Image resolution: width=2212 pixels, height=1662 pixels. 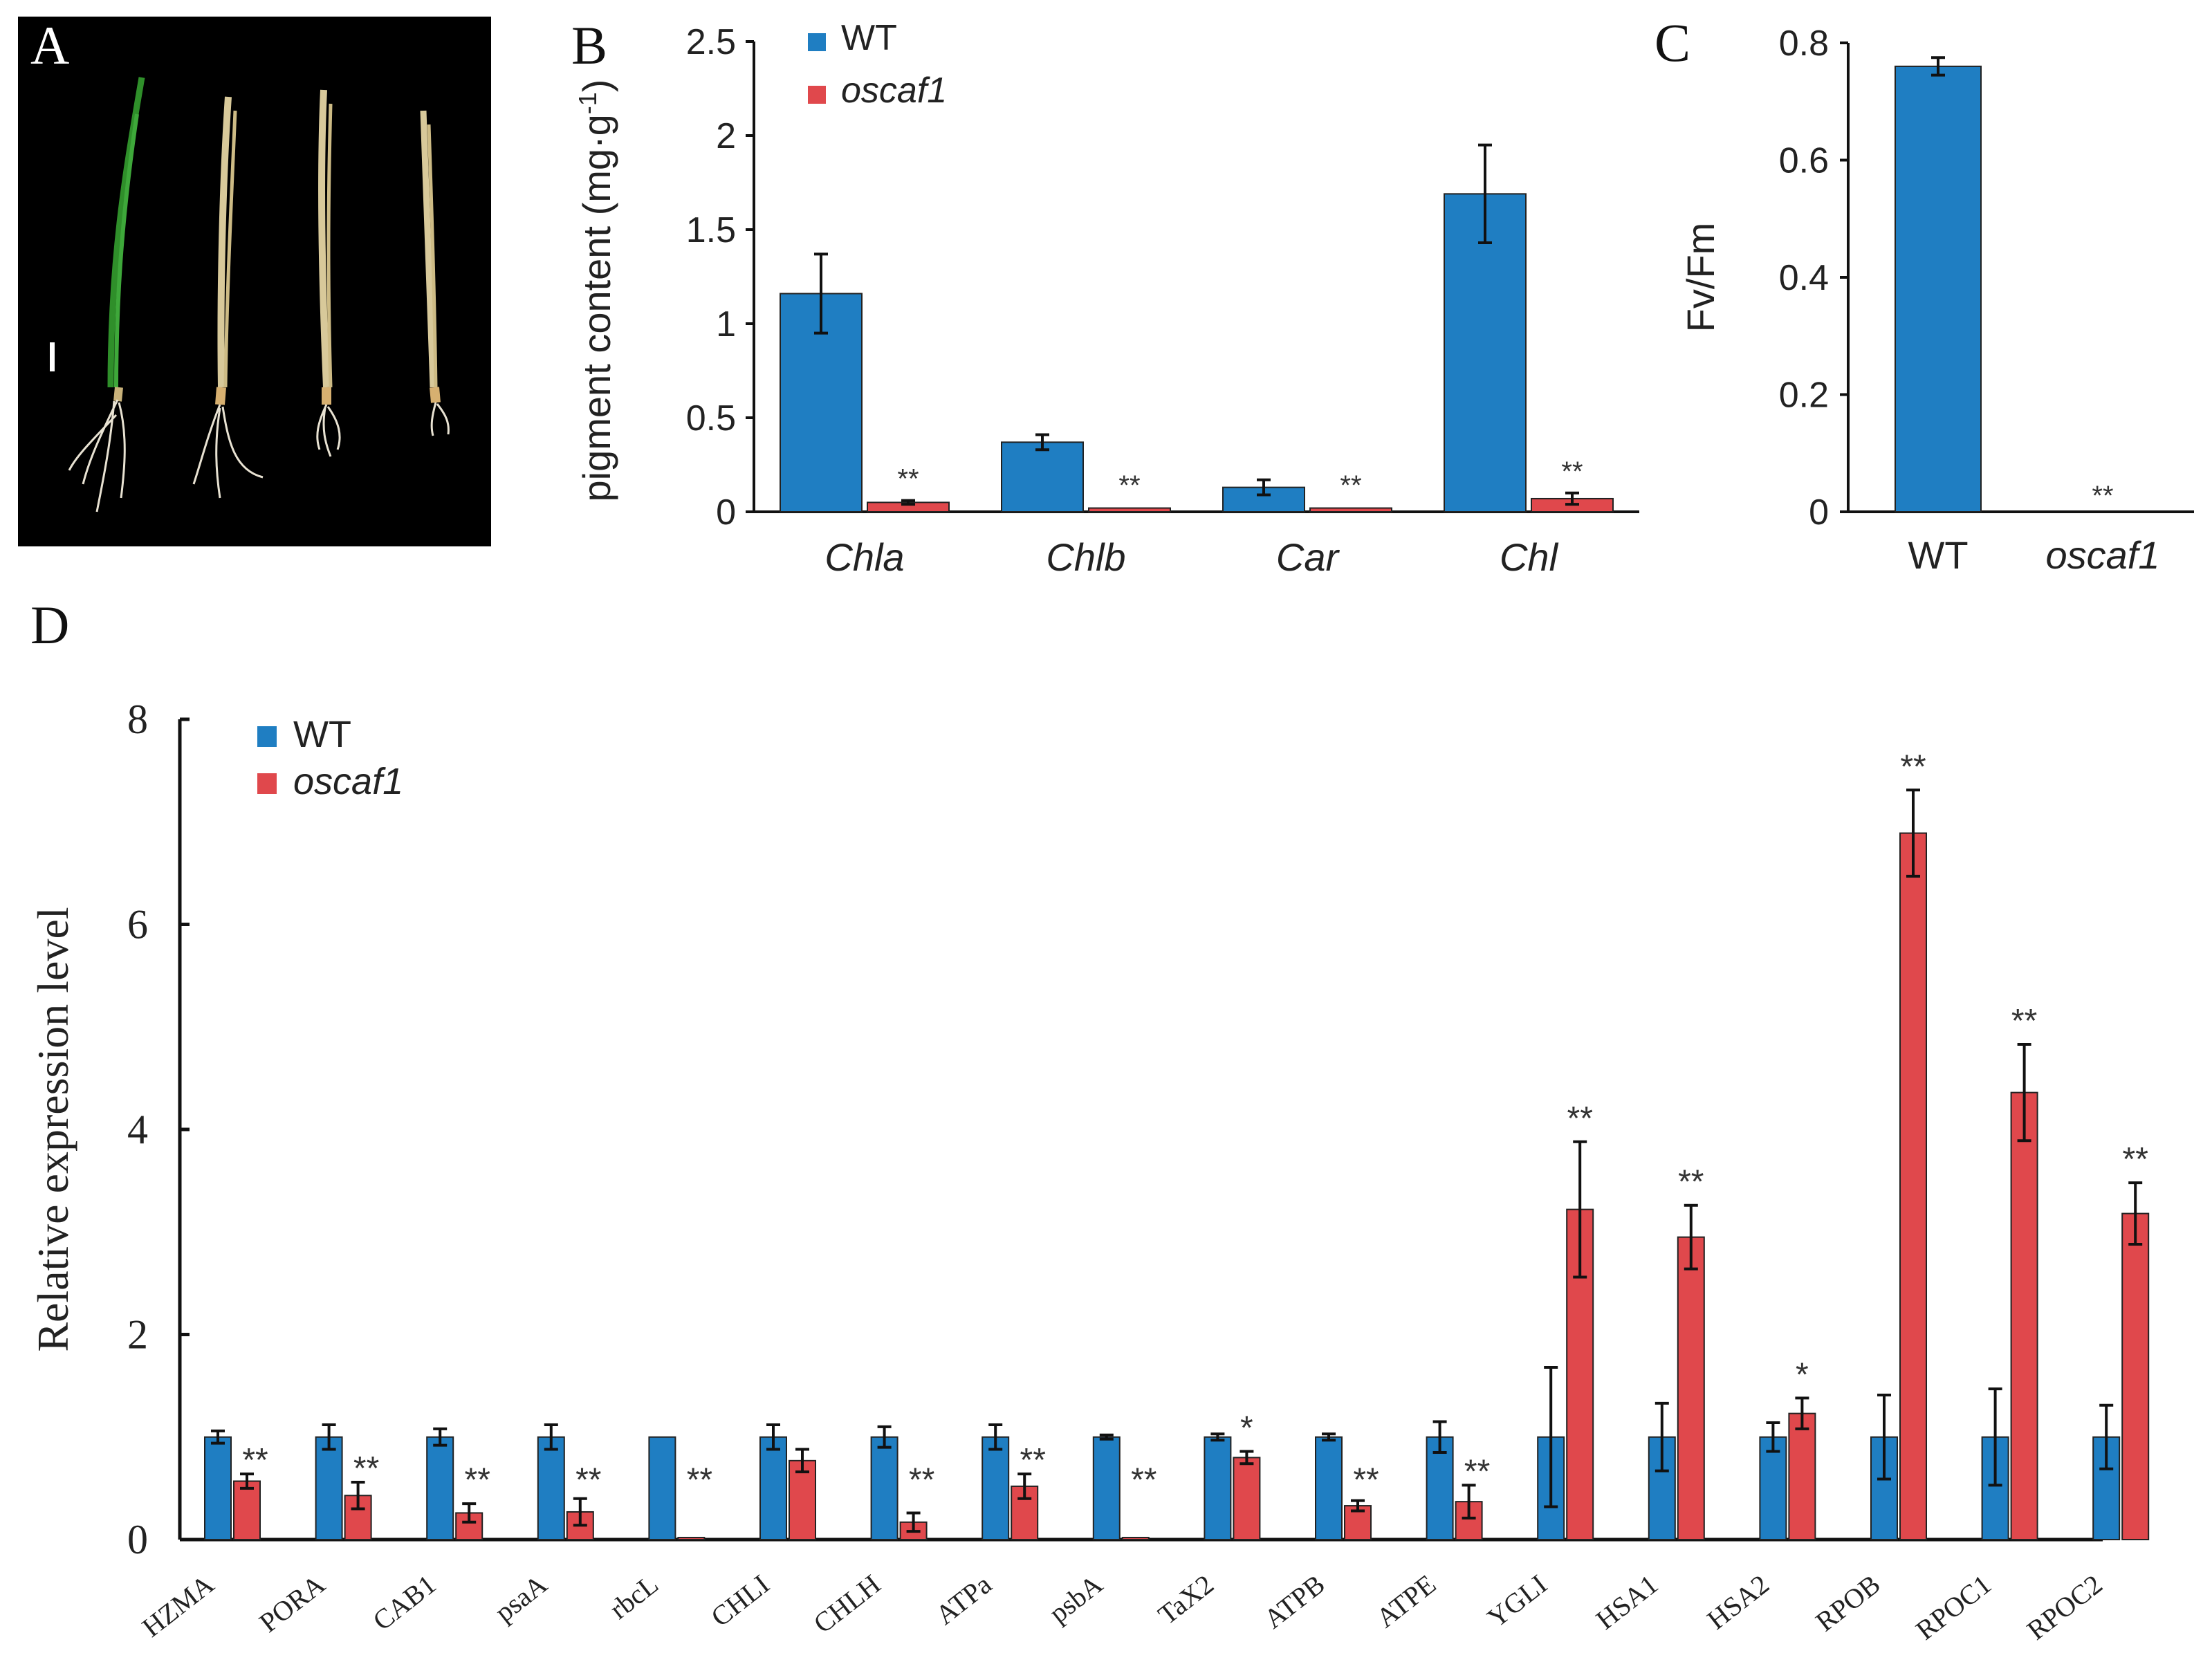 I want to click on x-tick-label: RPOC2, so click(x=2064, y=1607).